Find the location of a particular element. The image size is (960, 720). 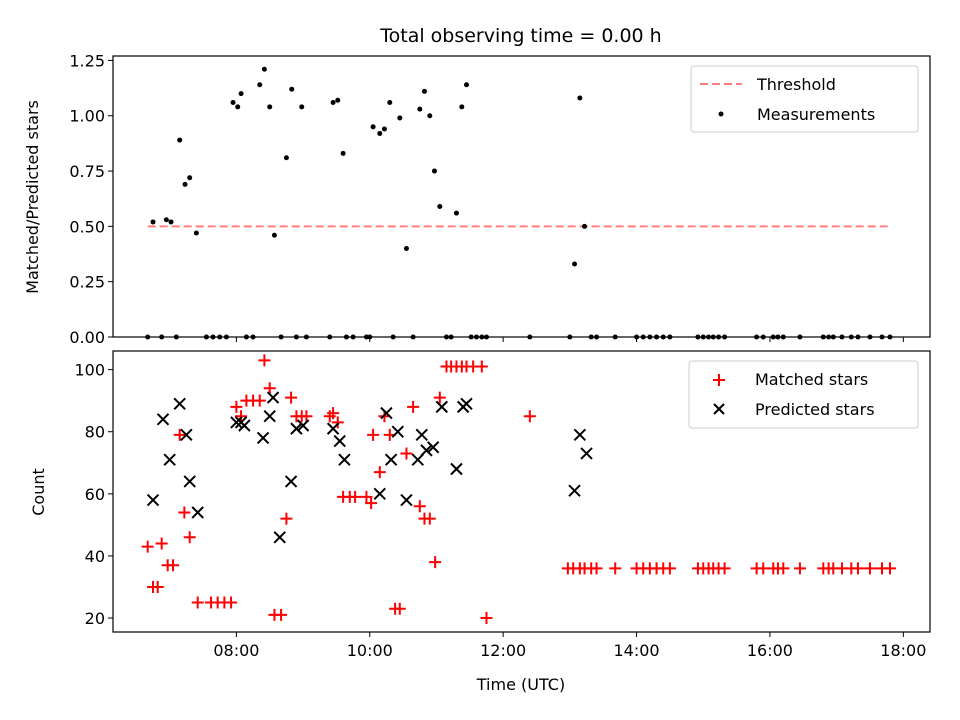

chart-title: Total observing time = 0.00 h is located at coordinates (520, 36).